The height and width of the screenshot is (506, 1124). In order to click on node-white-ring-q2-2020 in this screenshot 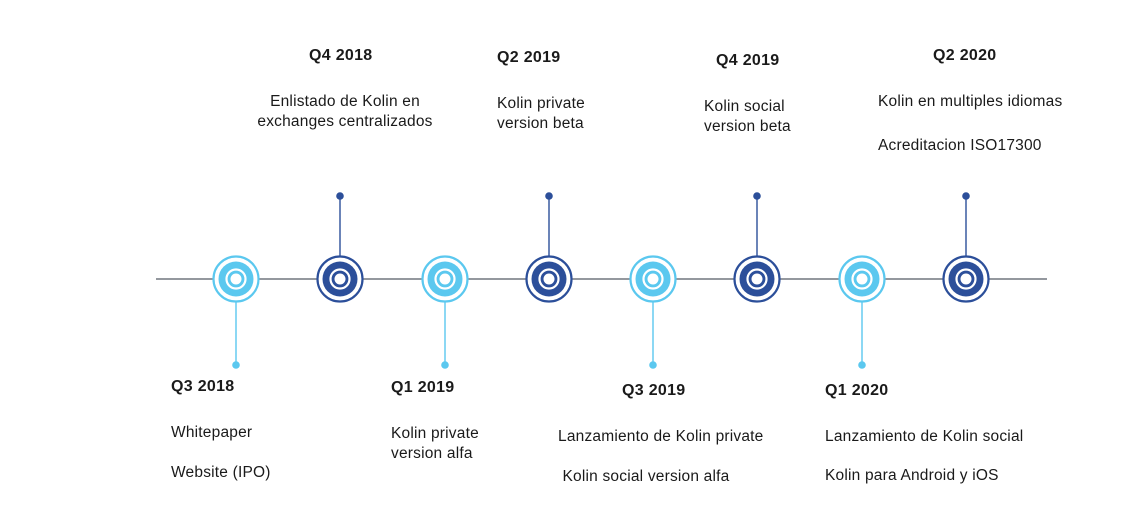, I will do `click(966, 279)`.